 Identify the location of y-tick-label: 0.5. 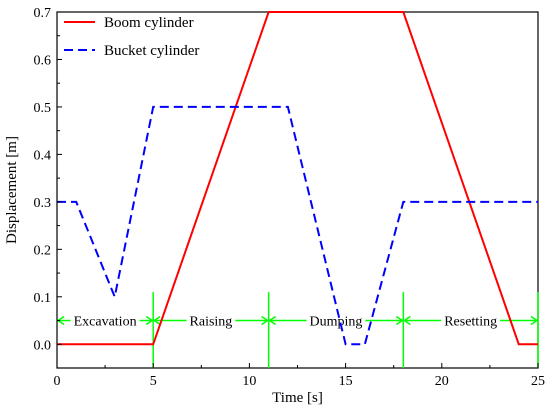
(43, 108).